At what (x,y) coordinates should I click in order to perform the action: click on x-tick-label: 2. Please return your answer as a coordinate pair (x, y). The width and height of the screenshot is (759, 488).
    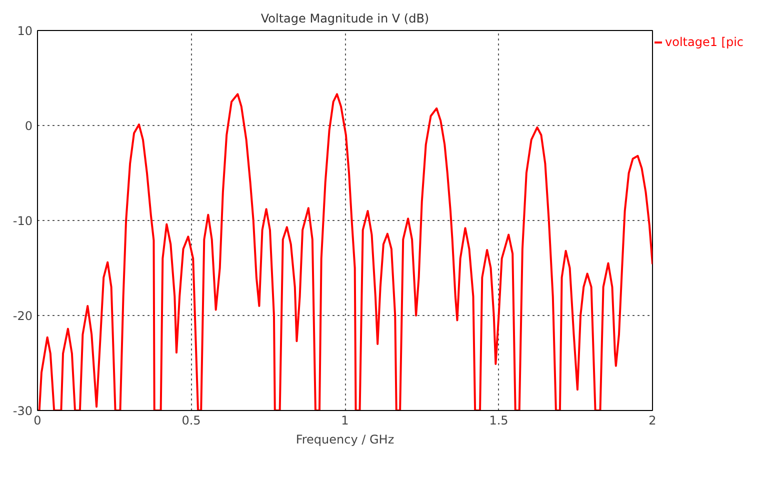
    Looking at the image, I should click on (652, 421).